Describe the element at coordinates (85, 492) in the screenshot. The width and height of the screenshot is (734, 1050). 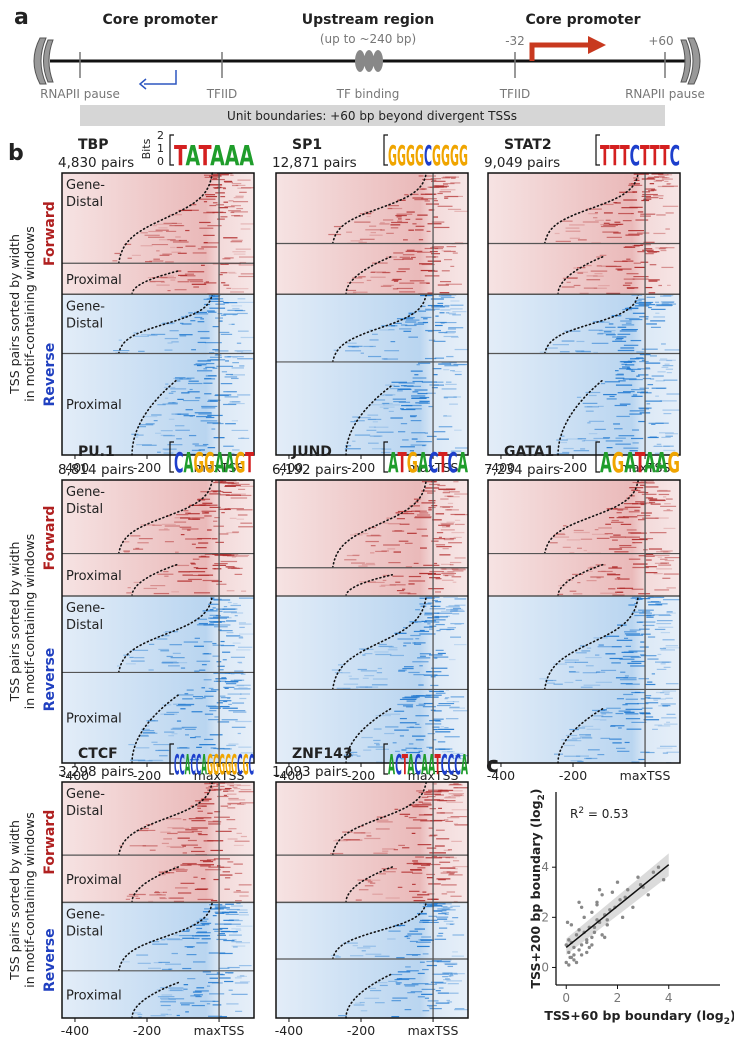
I see `text-part: Gene-` at that location.